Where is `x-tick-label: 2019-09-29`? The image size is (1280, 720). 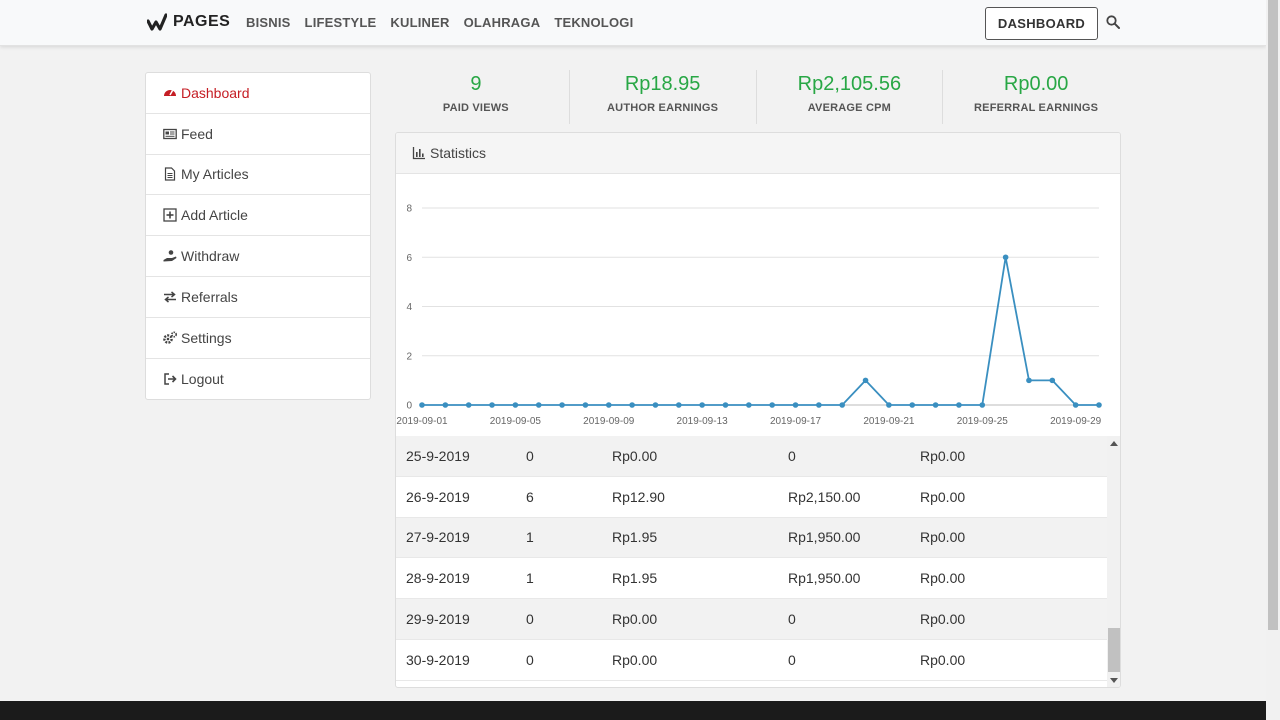
x-tick-label: 2019-09-29 is located at coordinates (1076, 421).